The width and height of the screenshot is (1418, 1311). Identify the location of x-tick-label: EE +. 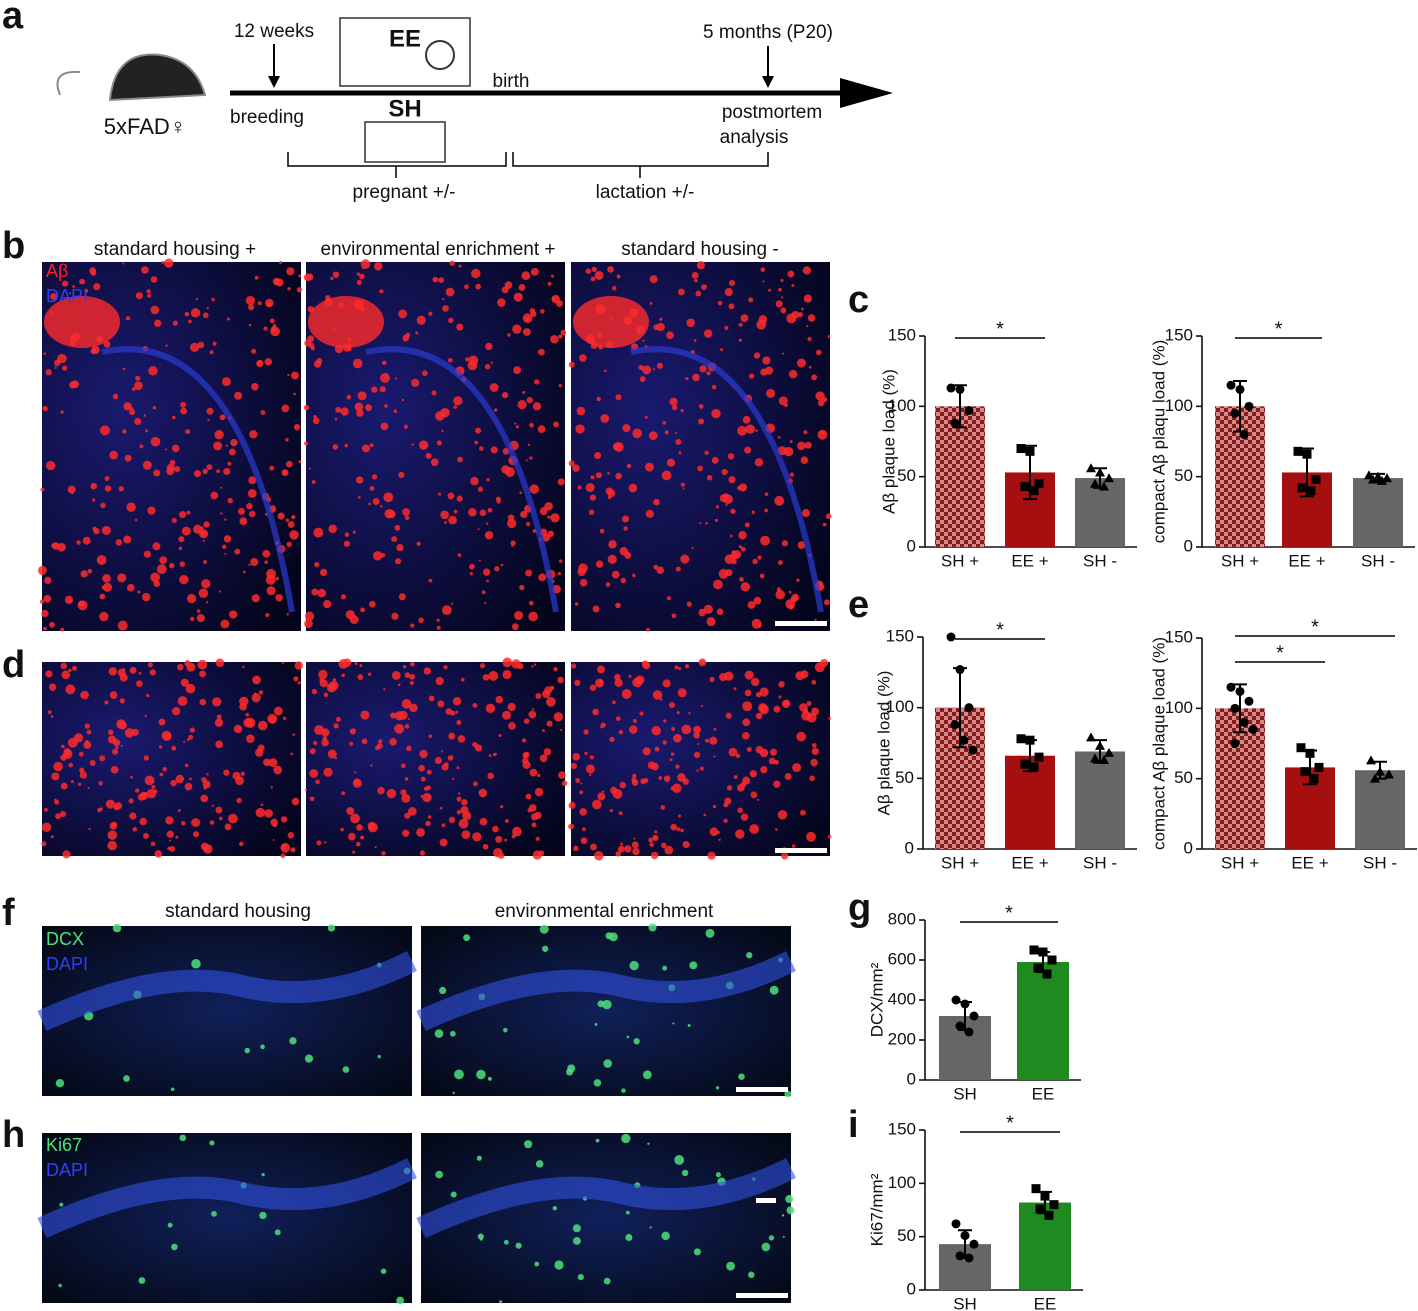
(1309, 862).